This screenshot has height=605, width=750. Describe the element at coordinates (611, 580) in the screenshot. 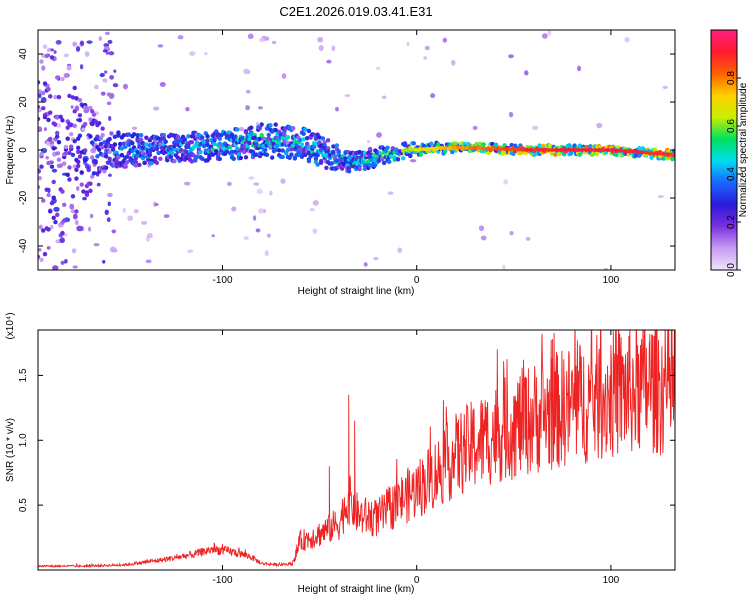

I see `snr-x-tick-label: 100` at that location.